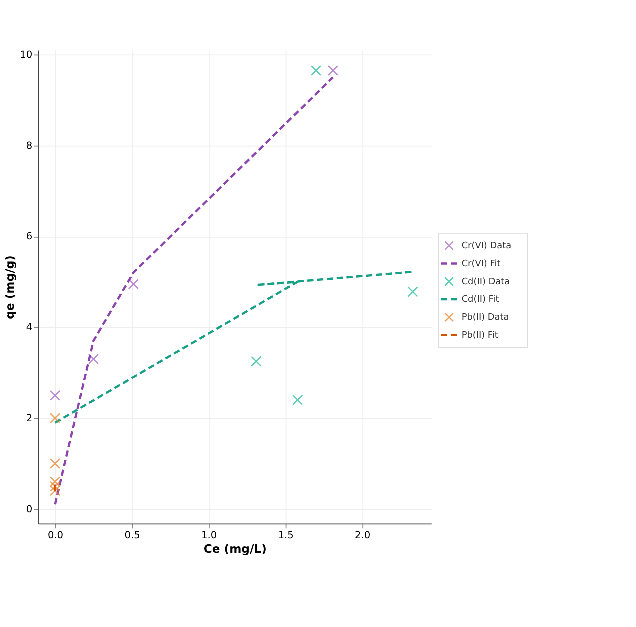 This screenshot has height=627, width=636. What do you see at coordinates (363, 536) in the screenshot?
I see `x-tick-label: 2.0` at bounding box center [363, 536].